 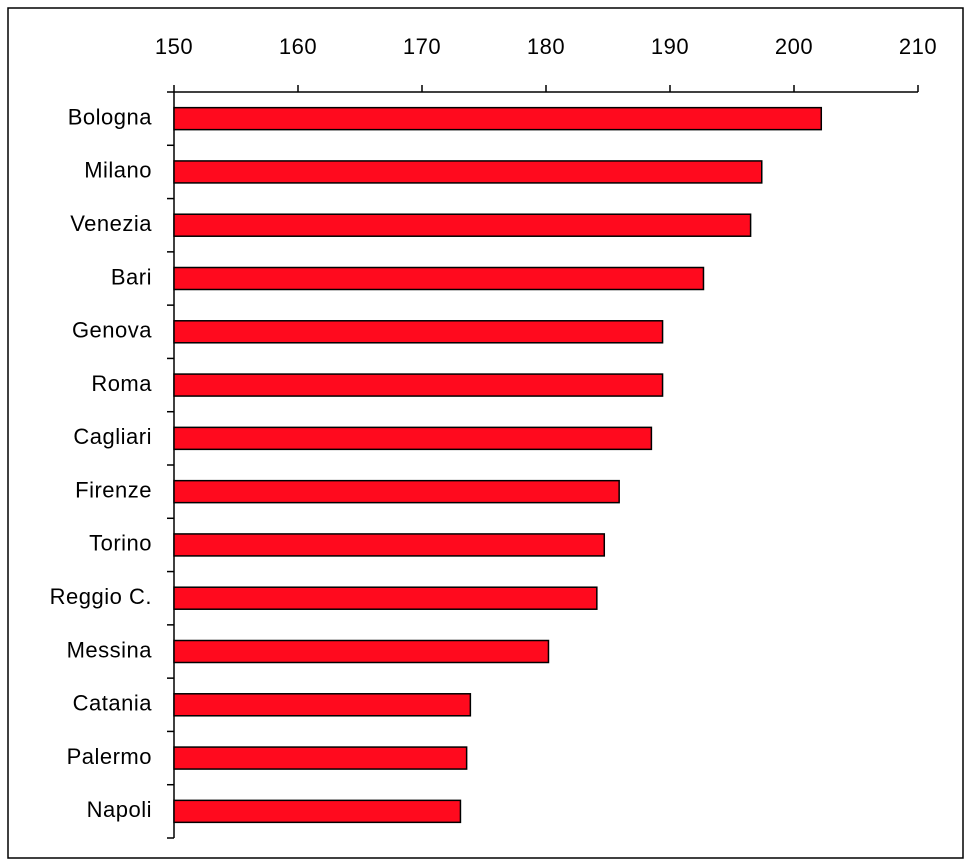 What do you see at coordinates (110, 649) in the screenshot?
I see `y-tick-label: Messina` at bounding box center [110, 649].